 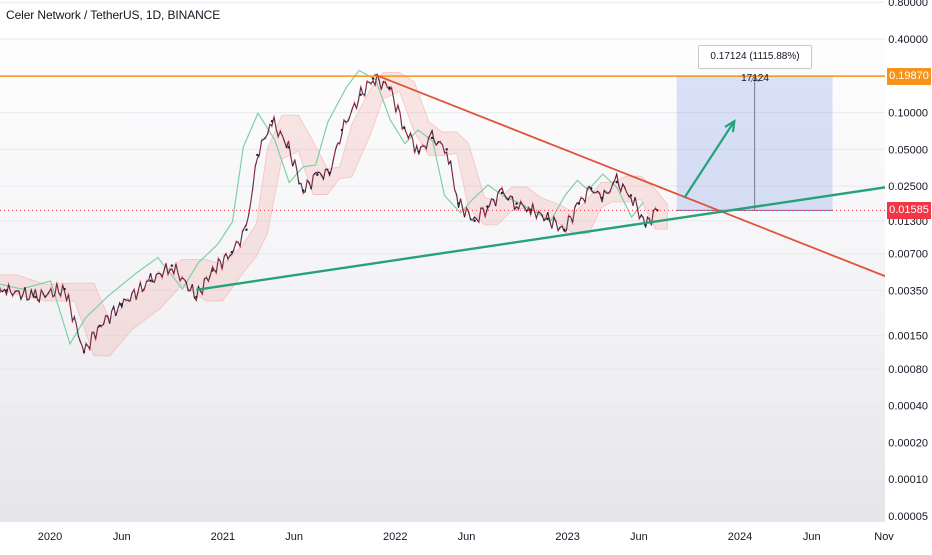 What do you see at coordinates (908, 255) in the screenshot?
I see `price-tick-label: 0.00700` at bounding box center [908, 255].